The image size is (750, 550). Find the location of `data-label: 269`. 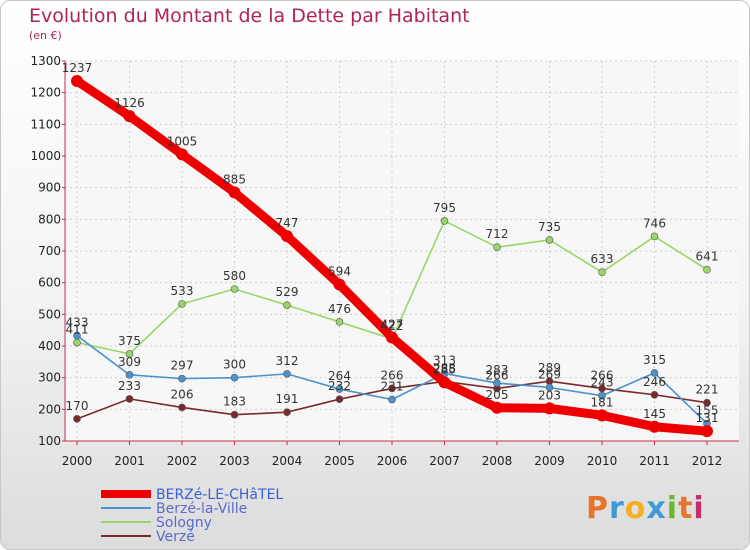

data-label: 269 is located at coordinates (549, 374).